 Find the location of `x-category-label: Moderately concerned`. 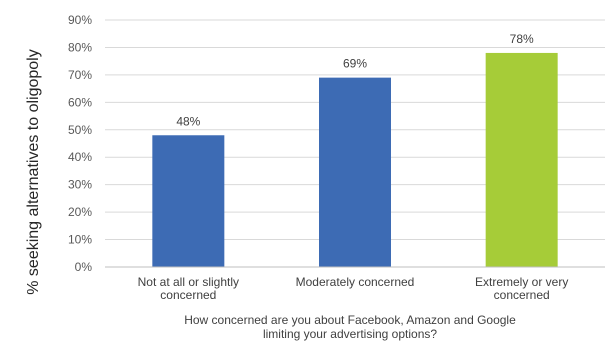

x-category-label: Moderately concerned is located at coordinates (355, 282).